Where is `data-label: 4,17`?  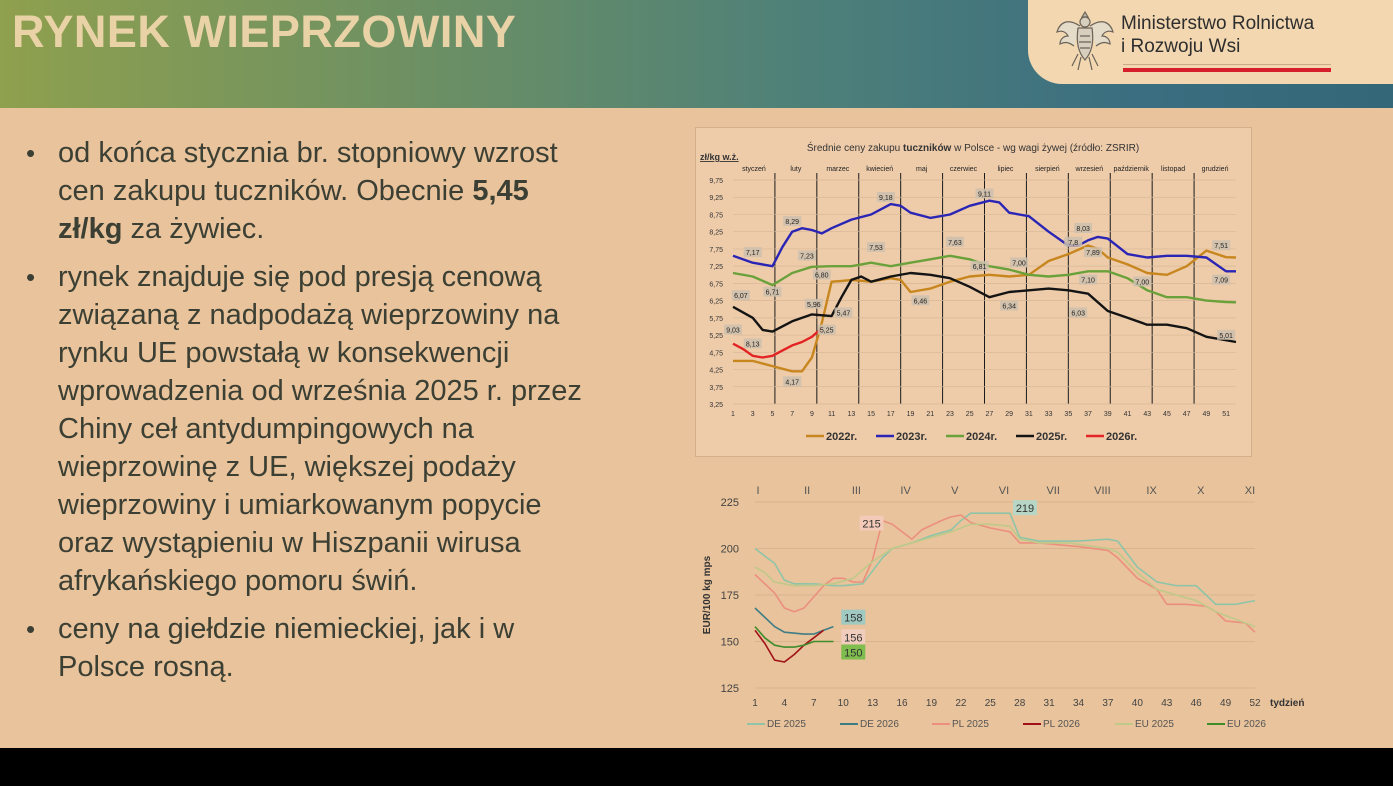
data-label: 4,17 is located at coordinates (792, 381).